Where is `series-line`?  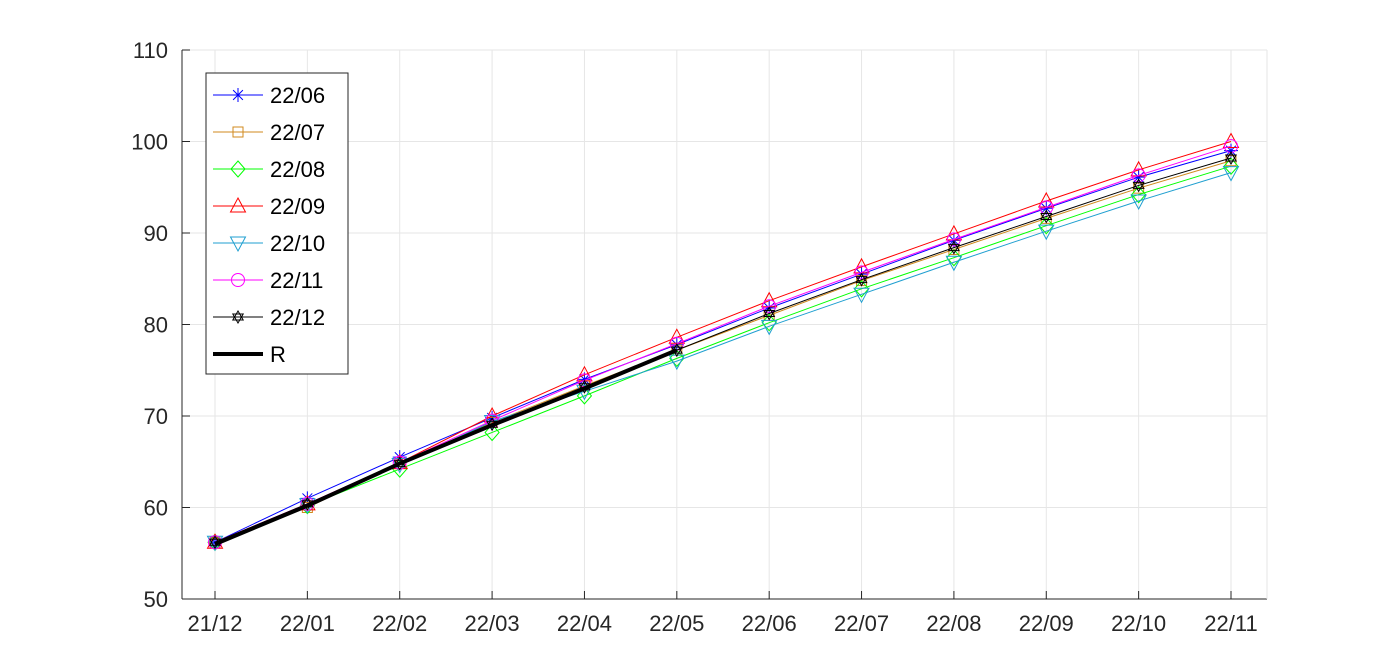
series-line is located at coordinates (446, 447).